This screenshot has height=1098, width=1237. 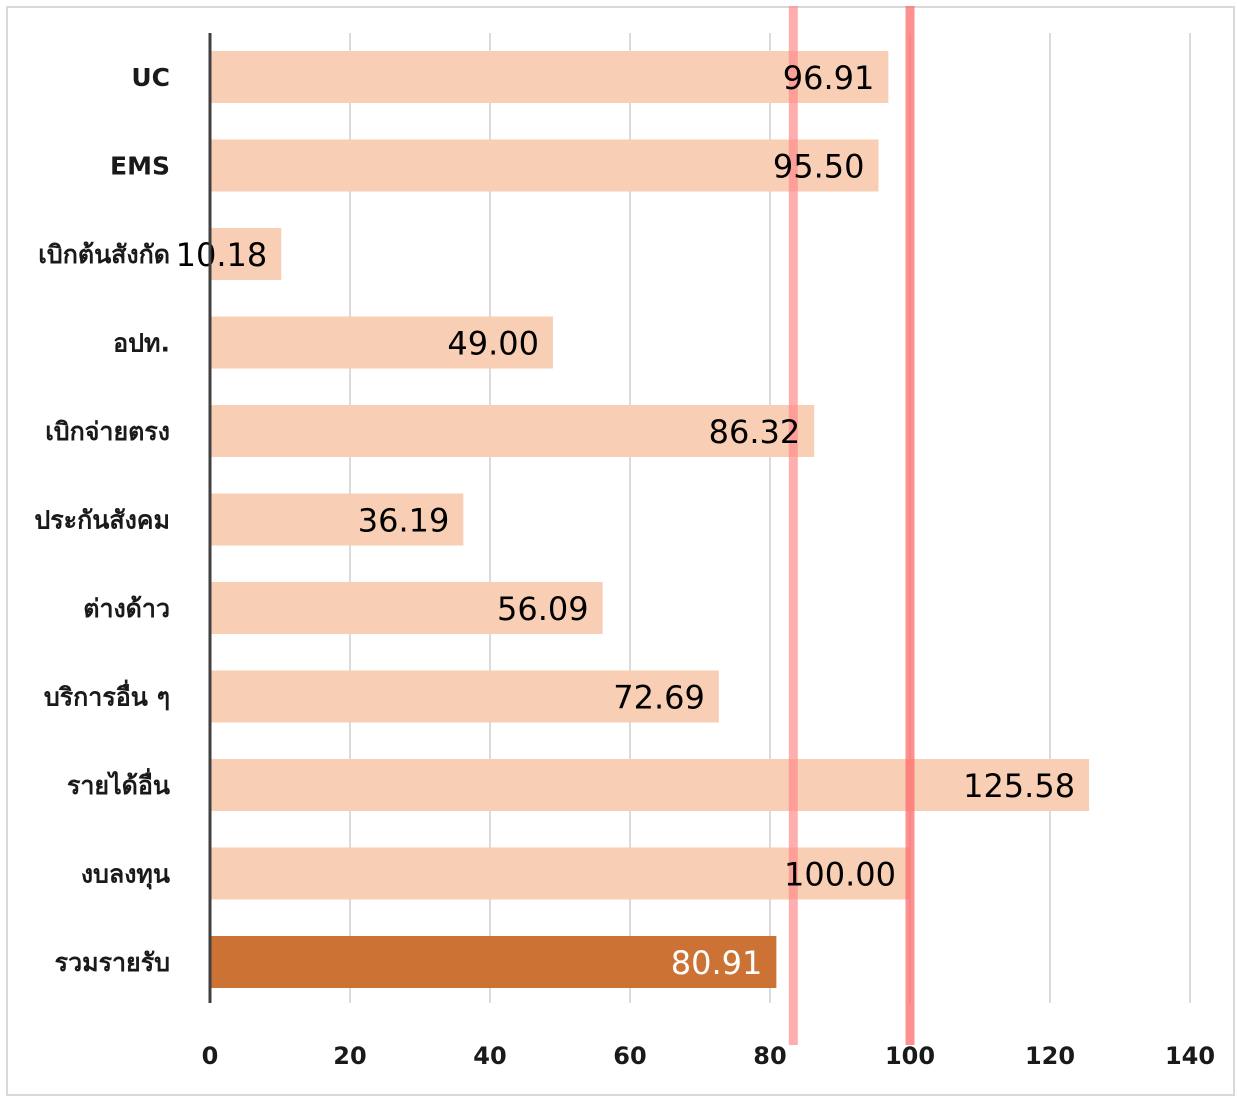 I want to click on category-label-4: เบิกจ่ายตรง, so click(x=107, y=431).